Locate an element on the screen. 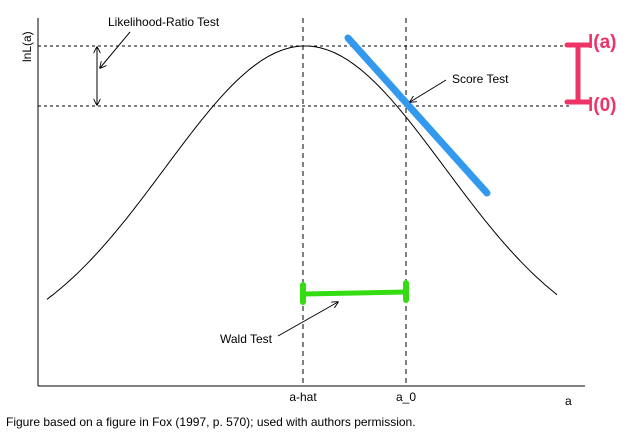 The image size is (644, 434). marker-label-bottom: l(0) is located at coordinates (602, 105).